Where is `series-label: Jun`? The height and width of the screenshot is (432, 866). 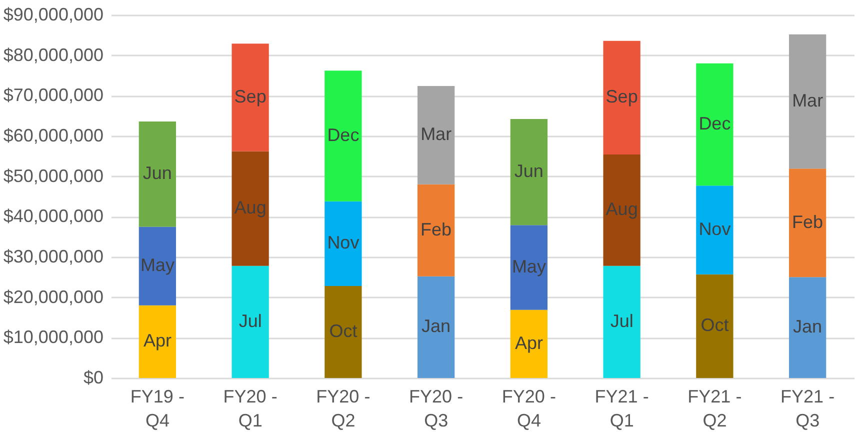
series-label: Jun is located at coordinates (529, 171).